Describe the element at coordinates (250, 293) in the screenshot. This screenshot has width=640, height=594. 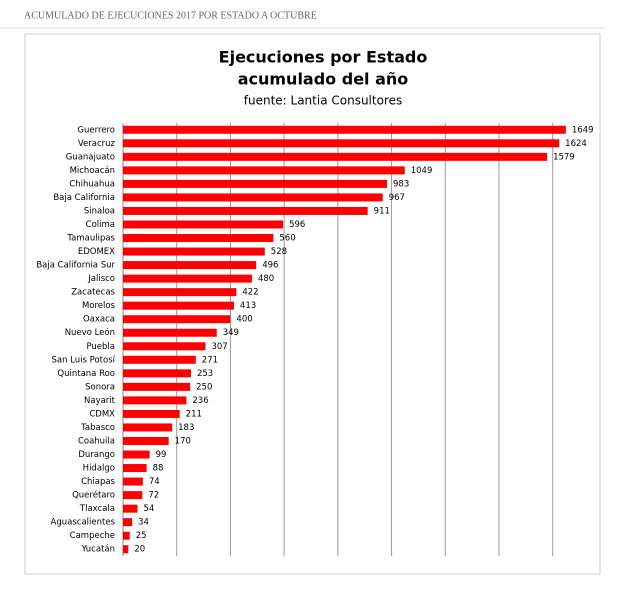
I see `value-label: 422` at that location.